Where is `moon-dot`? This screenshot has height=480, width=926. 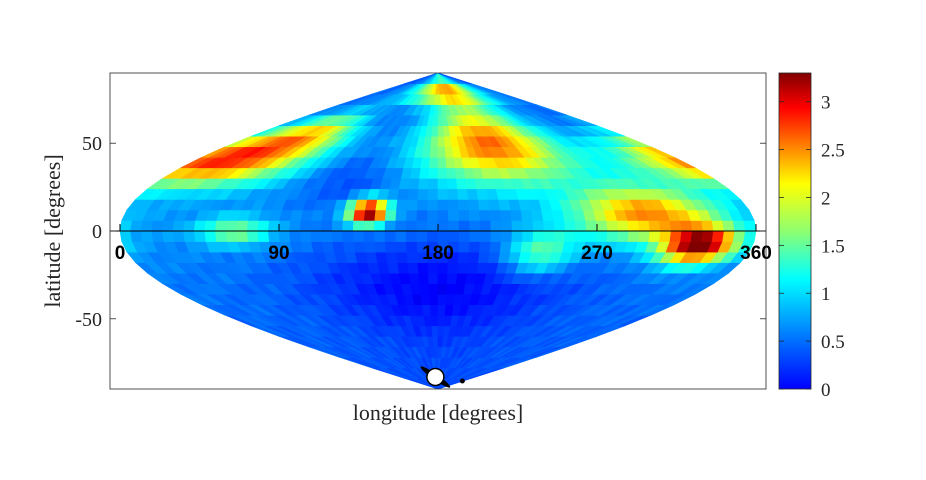
moon-dot is located at coordinates (462, 381).